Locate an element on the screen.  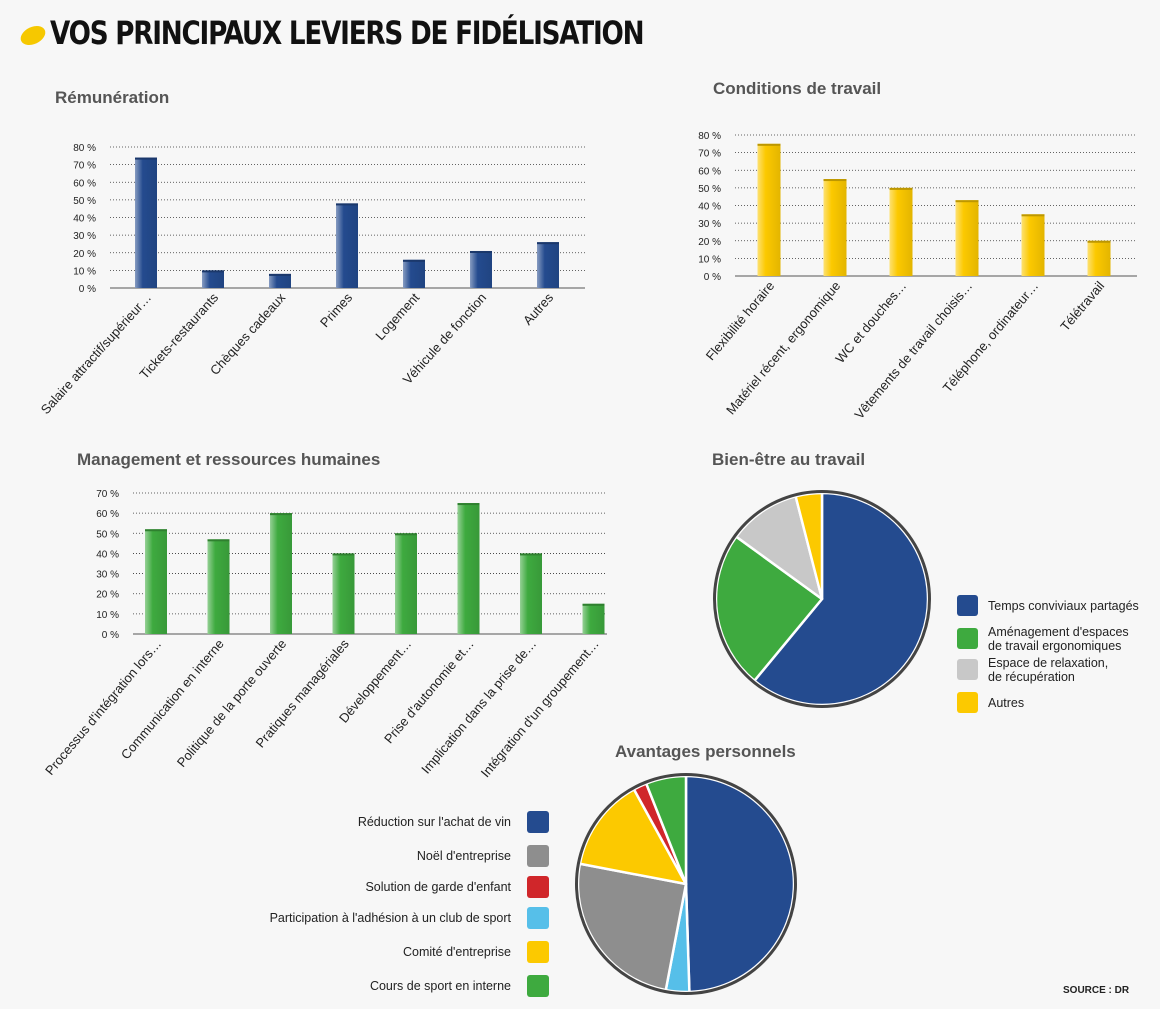
chart-title-management: Management et ressources humaines is located at coordinates (229, 459).